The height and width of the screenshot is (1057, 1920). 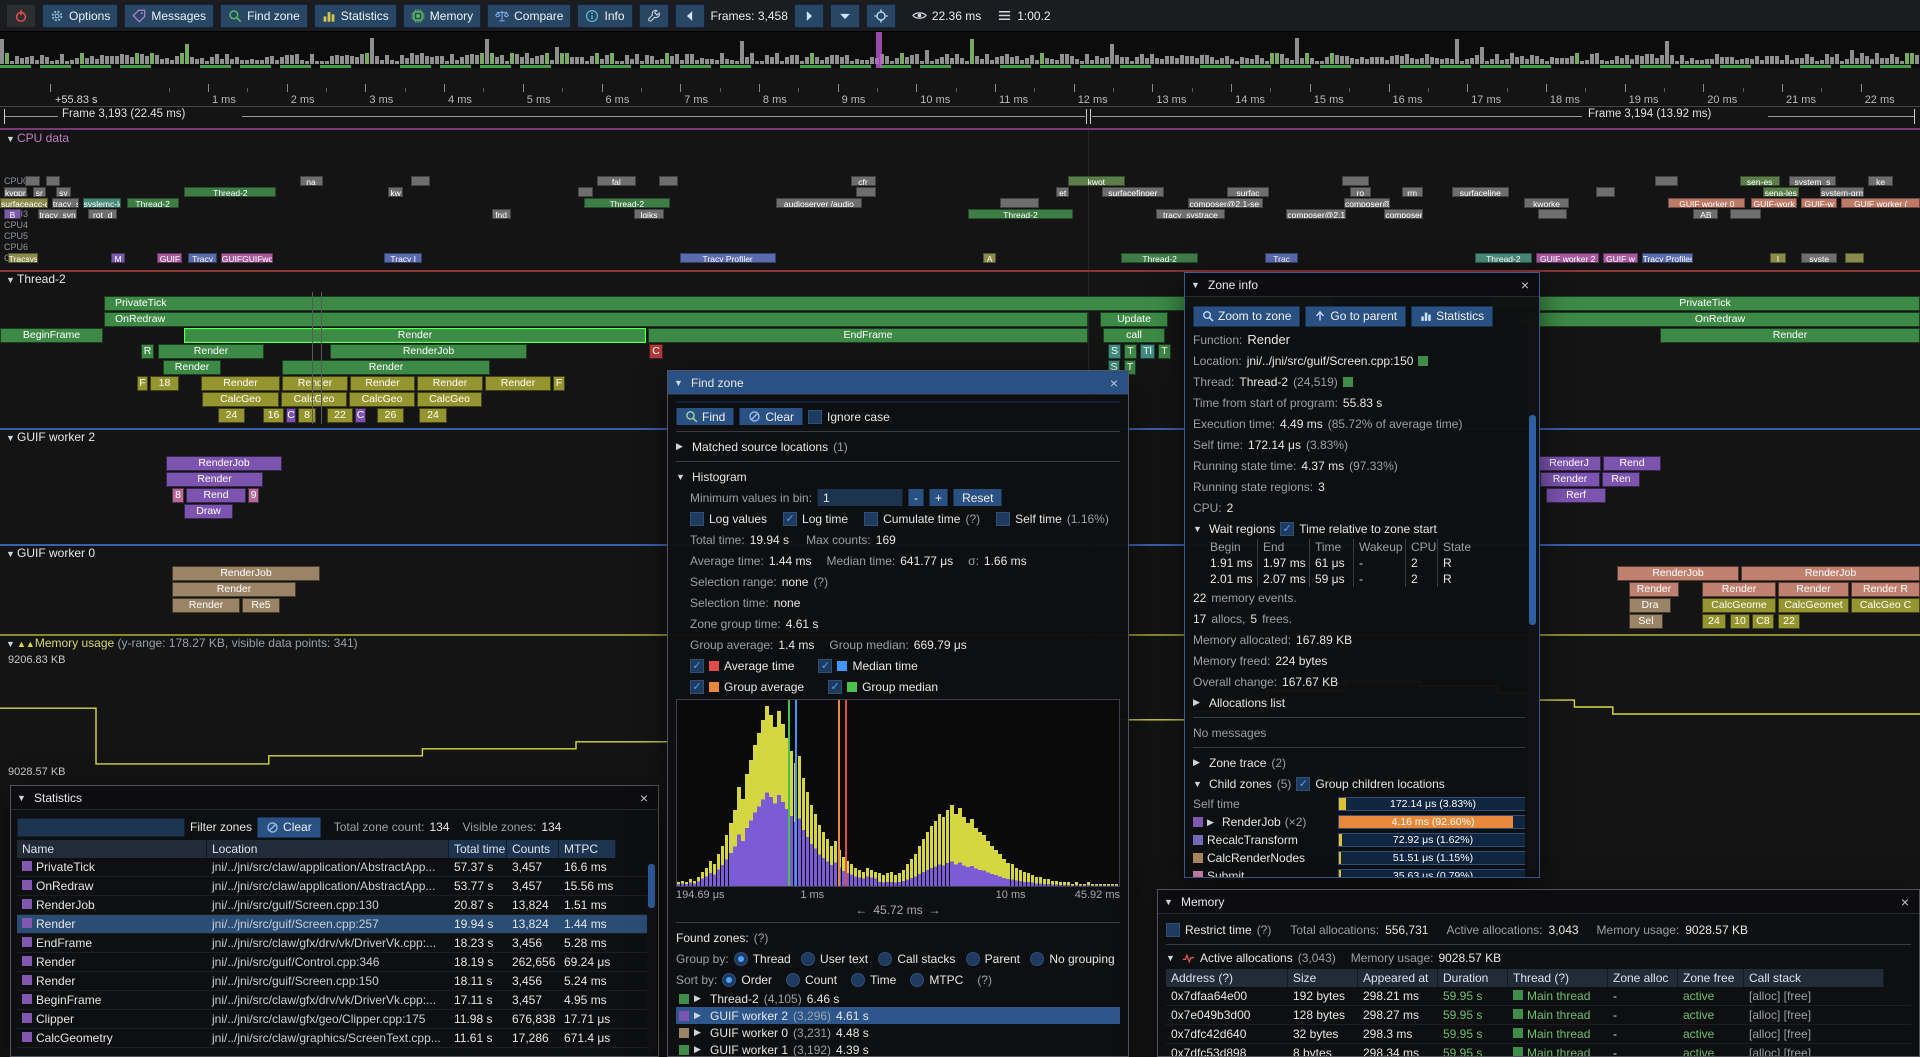 What do you see at coordinates (729, 979) in the screenshot?
I see `order-radio` at bounding box center [729, 979].